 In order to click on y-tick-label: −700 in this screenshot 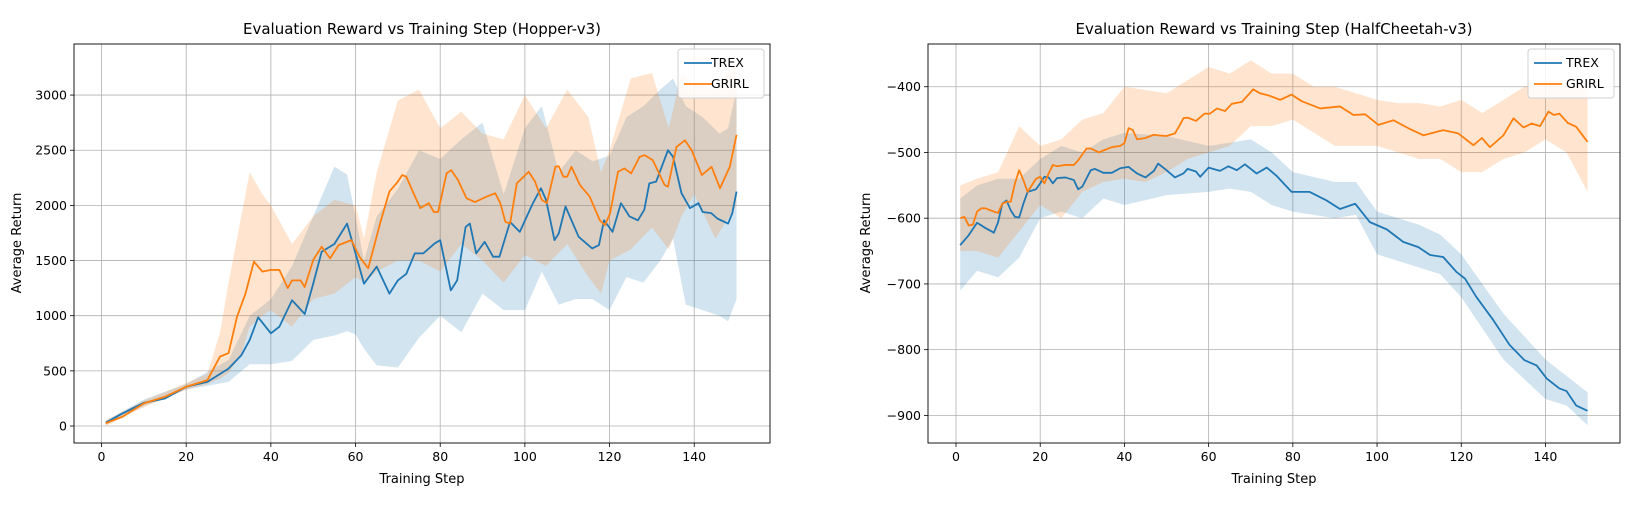, I will do `click(904, 283)`.